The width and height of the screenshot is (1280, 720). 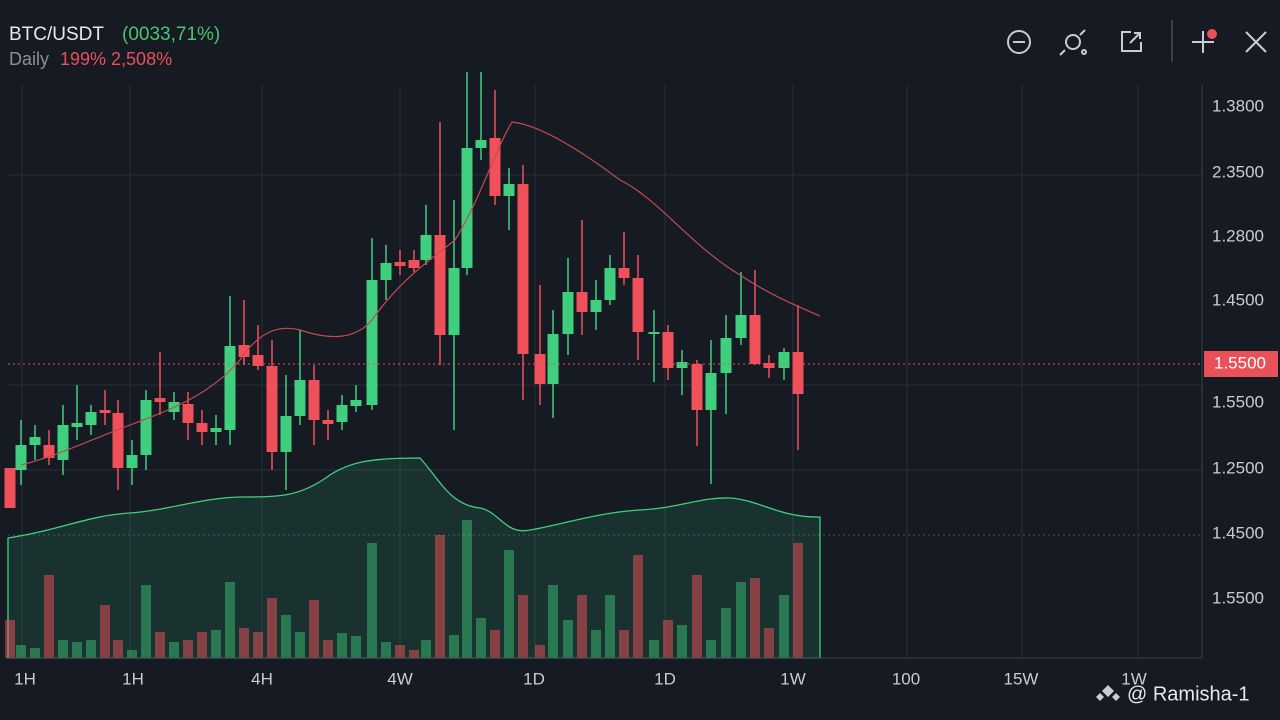 What do you see at coordinates (1108, 693) in the screenshot?
I see `logo` at bounding box center [1108, 693].